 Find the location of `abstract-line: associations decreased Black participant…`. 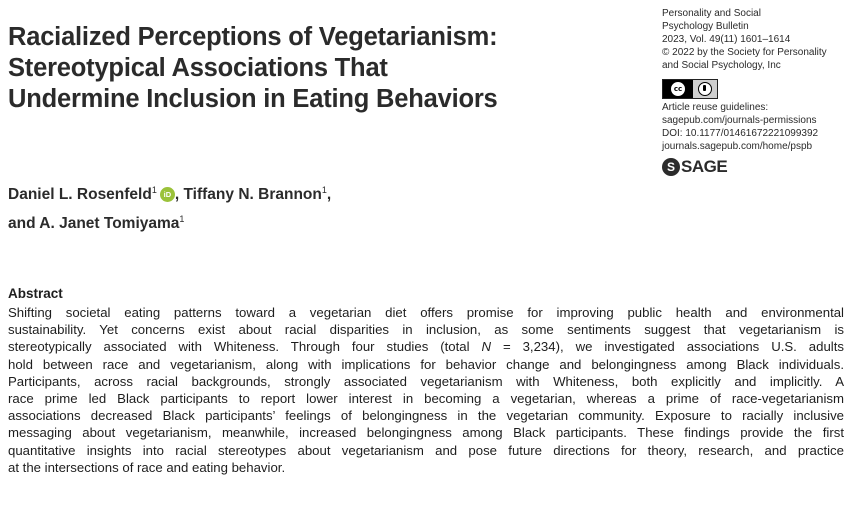

abstract-line: associations decreased Black participant… is located at coordinates (426, 416).